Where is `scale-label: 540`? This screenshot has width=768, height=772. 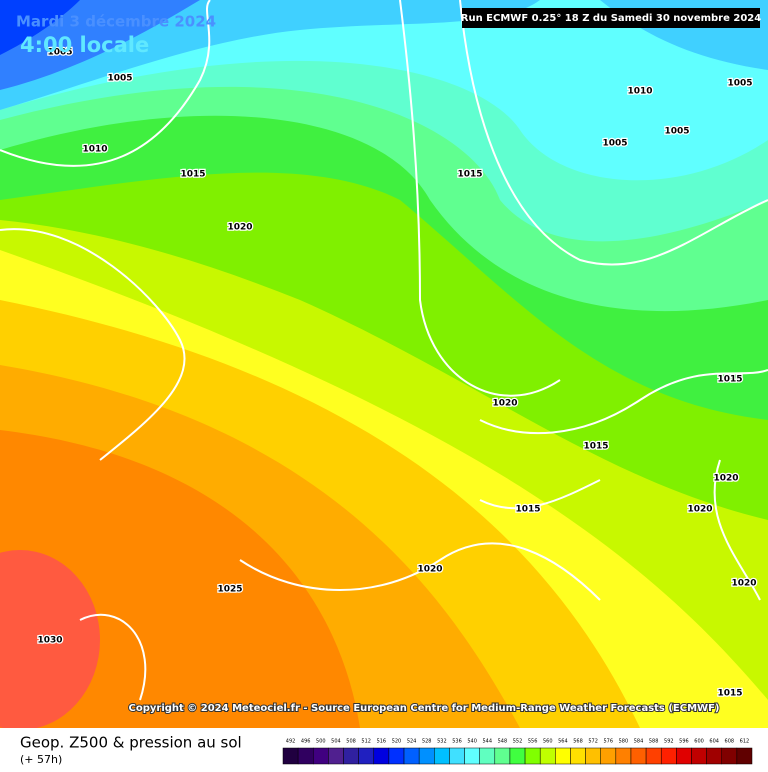 scale-label: 540 is located at coordinates (472, 742).